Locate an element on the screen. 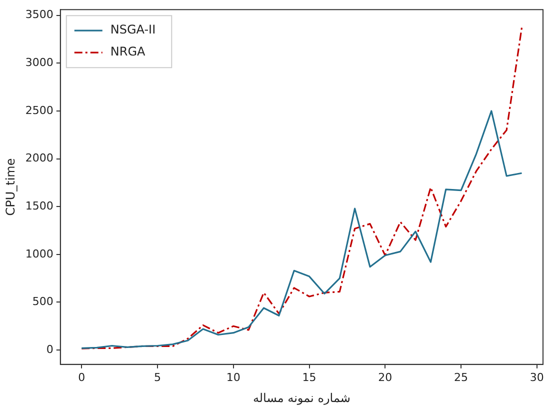 The height and width of the screenshot is (410, 549). y-tick-label: 1000 is located at coordinates (39, 253).